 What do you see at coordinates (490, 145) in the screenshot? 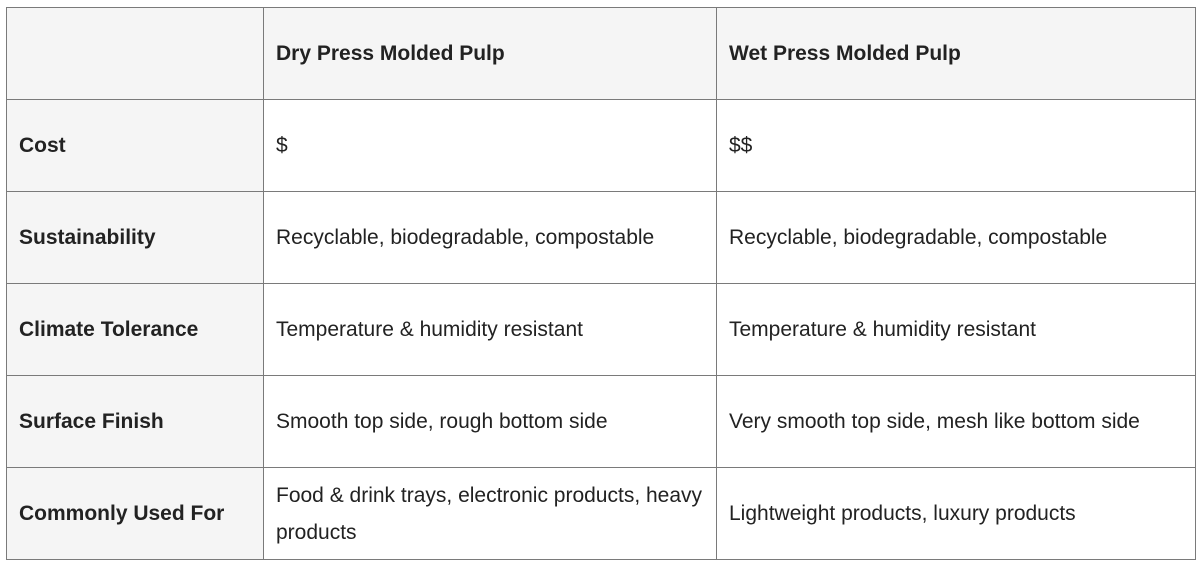
I see `cell-dry-cost: $` at bounding box center [490, 145].